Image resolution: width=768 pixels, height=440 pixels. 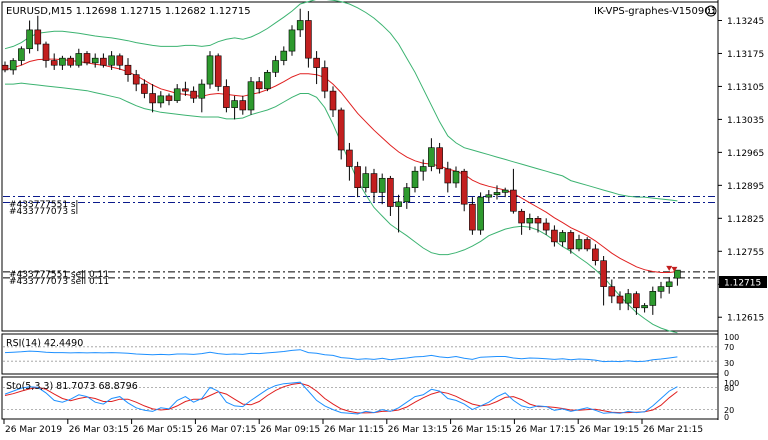 What do you see at coordinates (745, 319) in the screenshot?
I see `price-tick-label: 1.12615` at bounding box center [745, 319].